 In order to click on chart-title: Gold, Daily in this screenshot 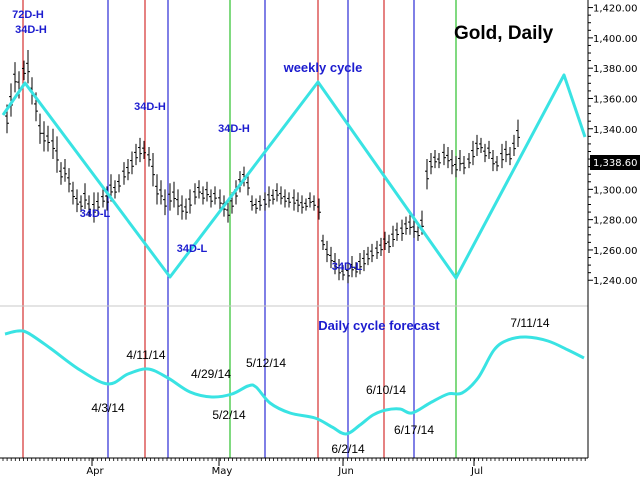, I will do `click(504, 33)`.